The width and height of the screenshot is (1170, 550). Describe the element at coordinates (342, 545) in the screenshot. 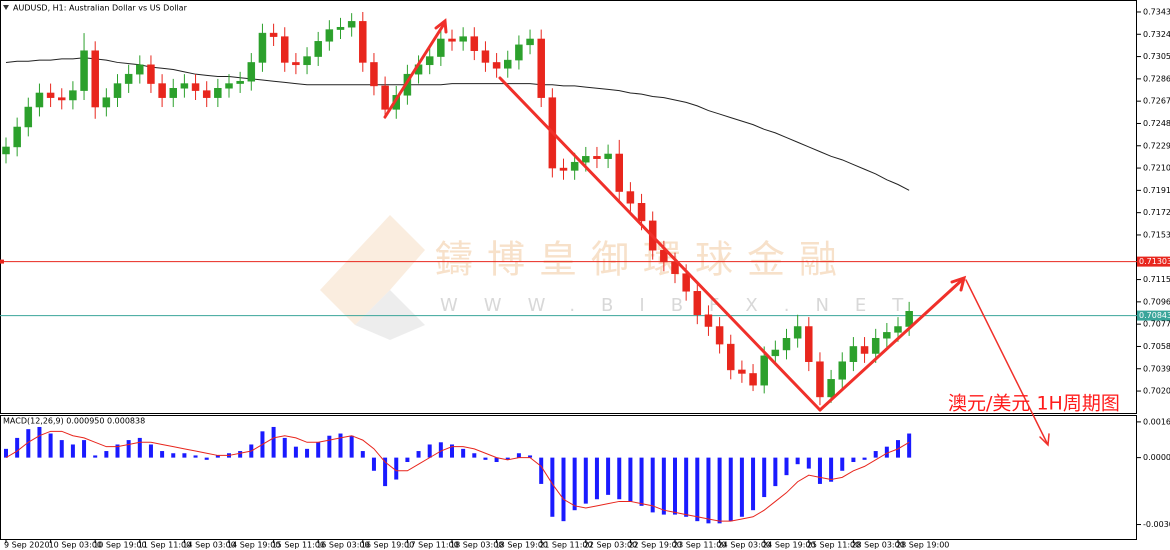

I see `x-tick-label: 16 Sep 03:00` at that location.